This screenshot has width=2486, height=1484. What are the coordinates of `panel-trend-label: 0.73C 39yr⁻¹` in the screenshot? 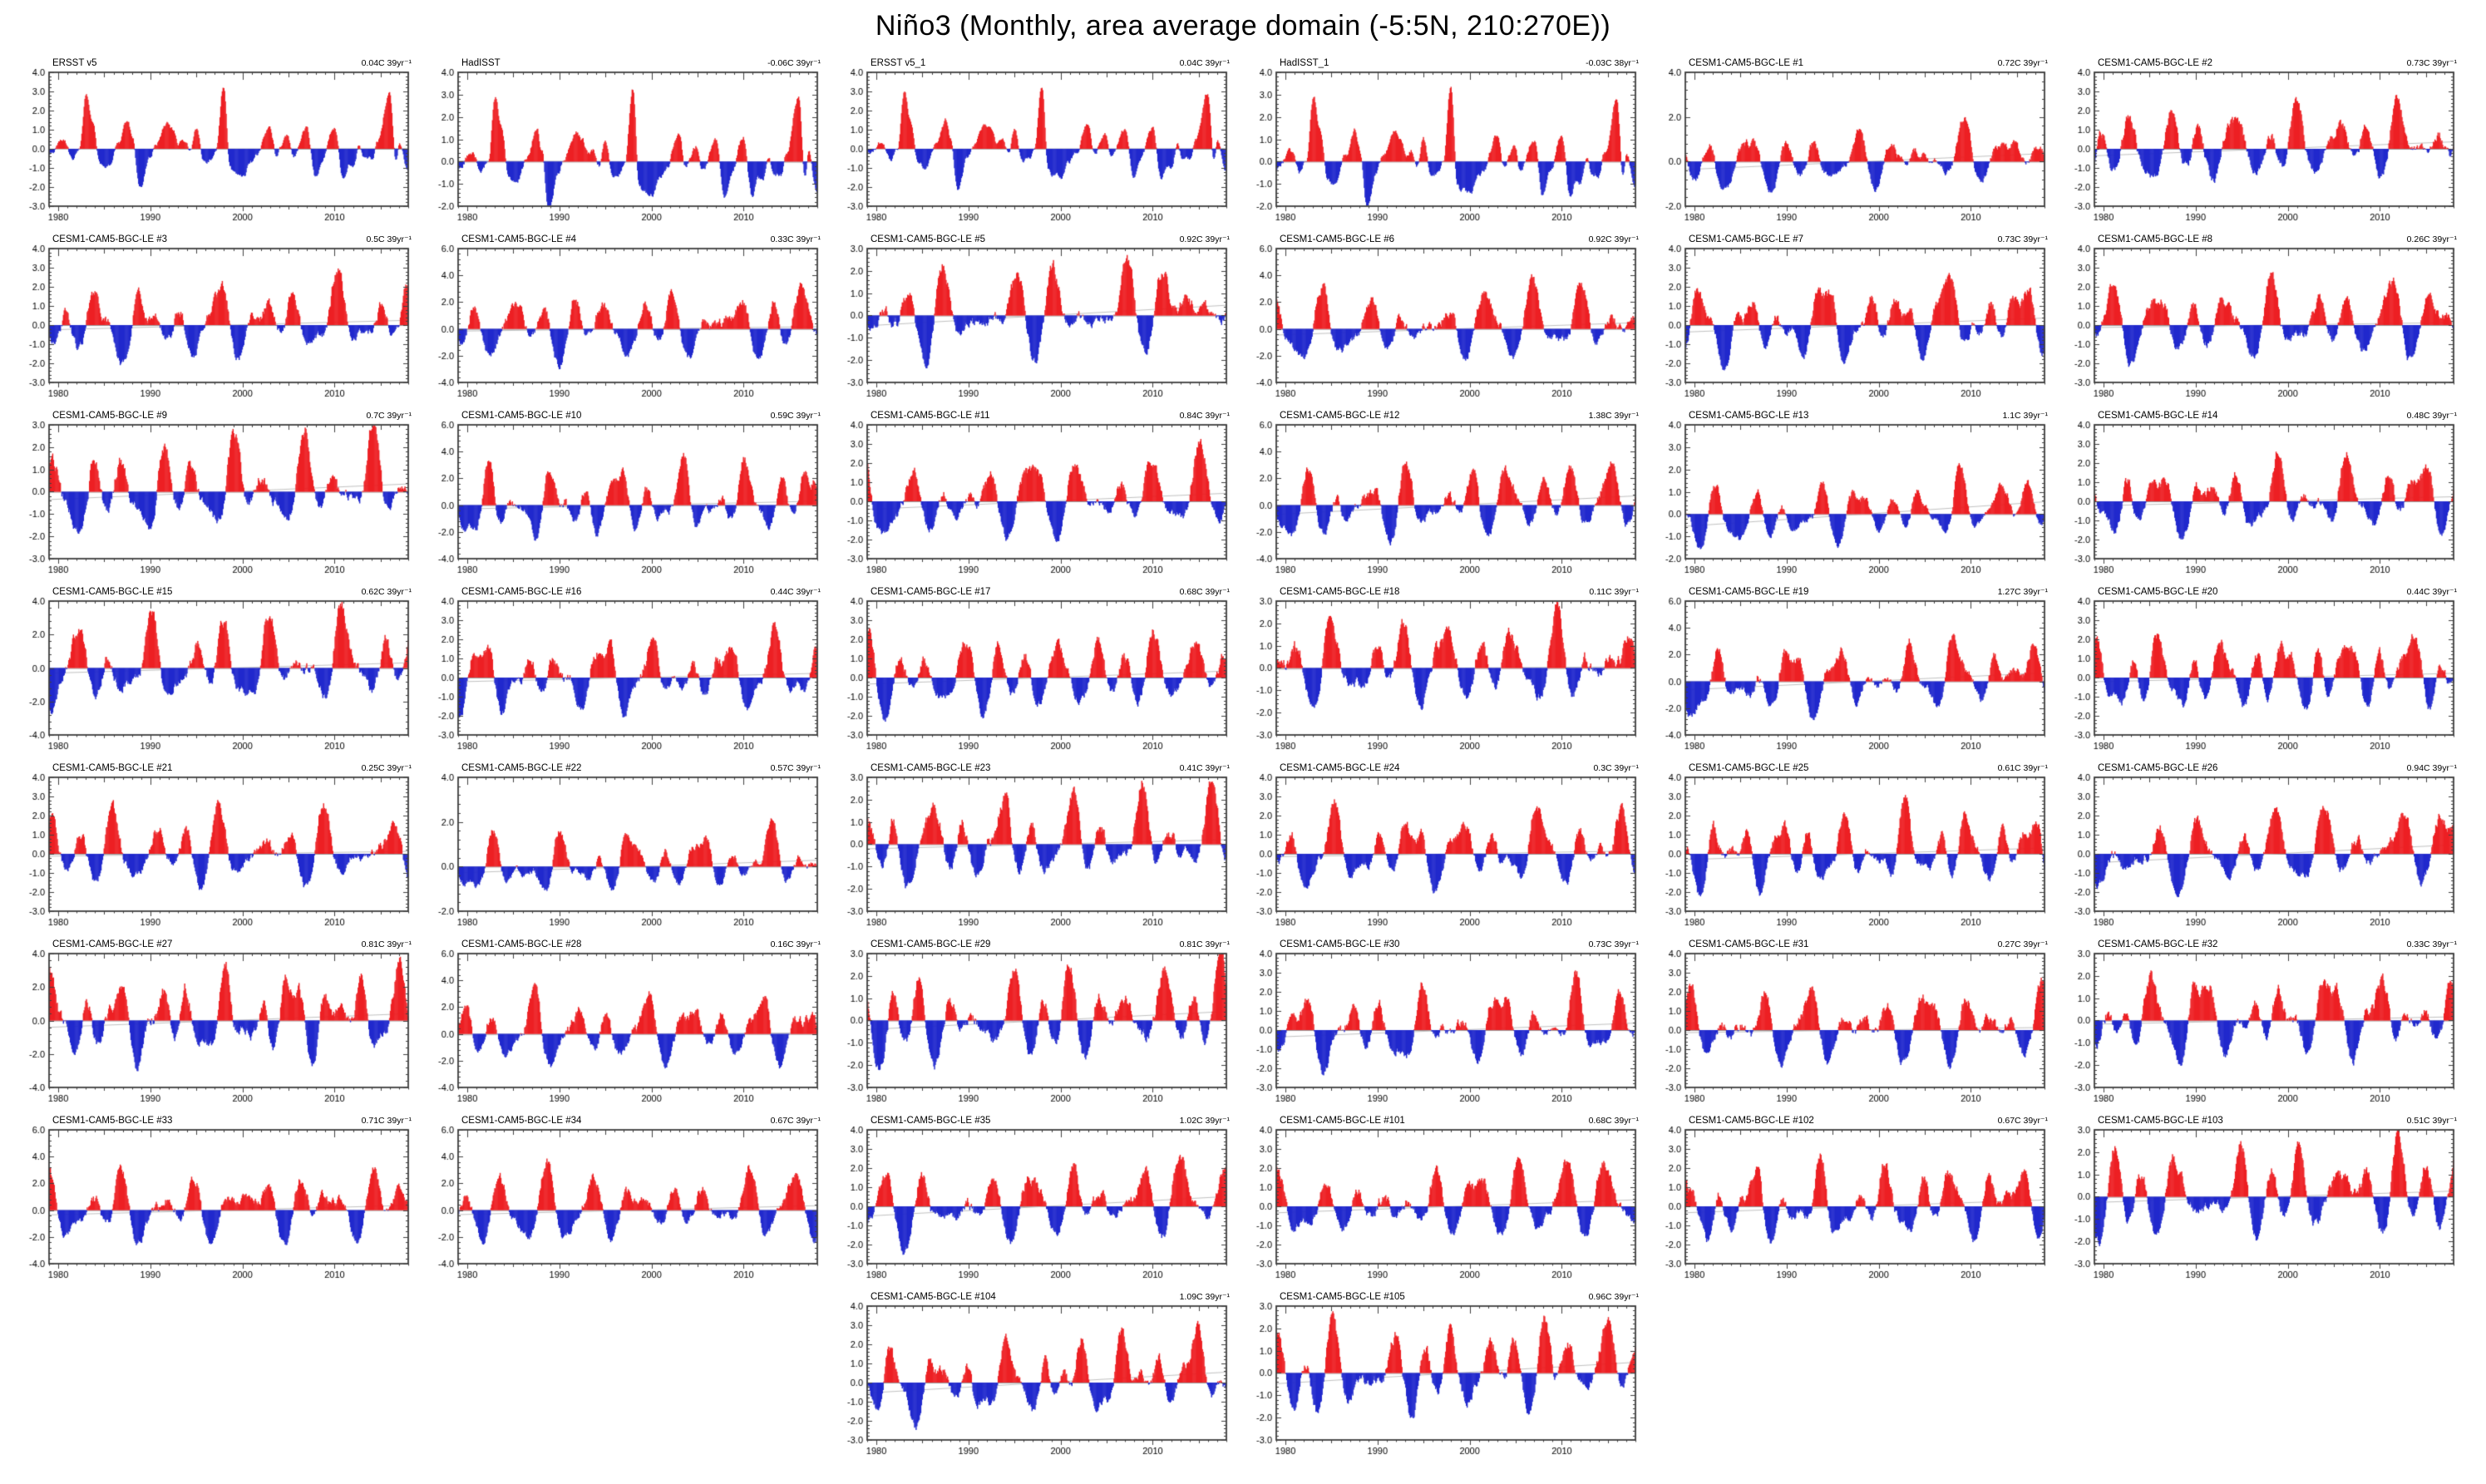 It's located at (2431, 63).